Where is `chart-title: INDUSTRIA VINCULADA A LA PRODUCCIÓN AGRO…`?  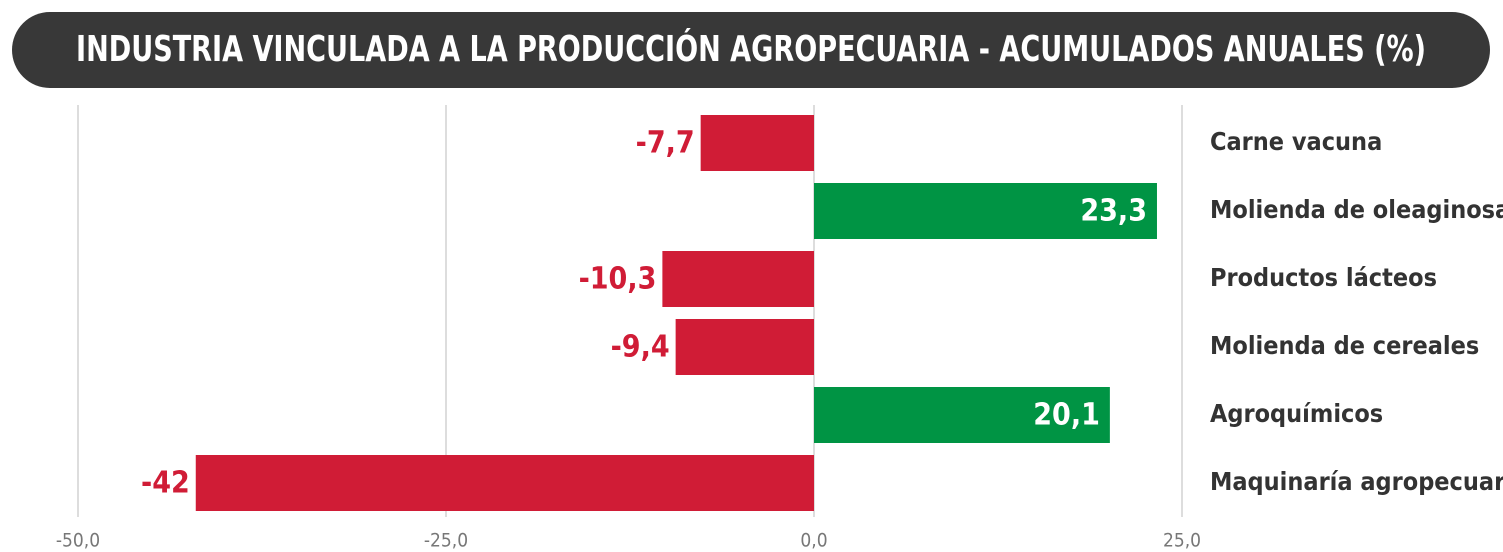 chart-title: INDUSTRIA VINCULADA A LA PRODUCCIÓN AGRO… is located at coordinates (751, 49).